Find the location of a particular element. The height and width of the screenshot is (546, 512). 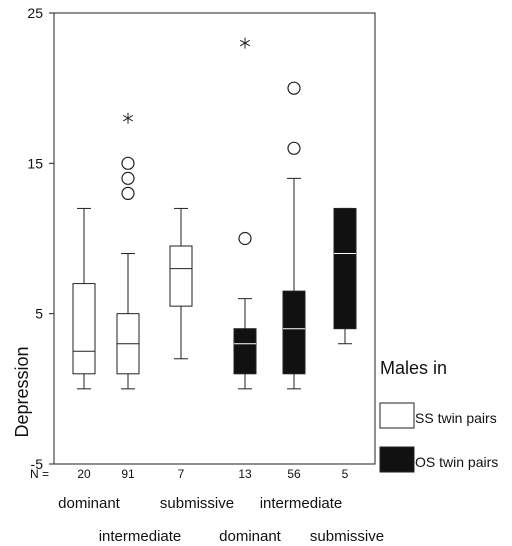

y-tick-label-0: -5 is located at coordinates (37, 464).